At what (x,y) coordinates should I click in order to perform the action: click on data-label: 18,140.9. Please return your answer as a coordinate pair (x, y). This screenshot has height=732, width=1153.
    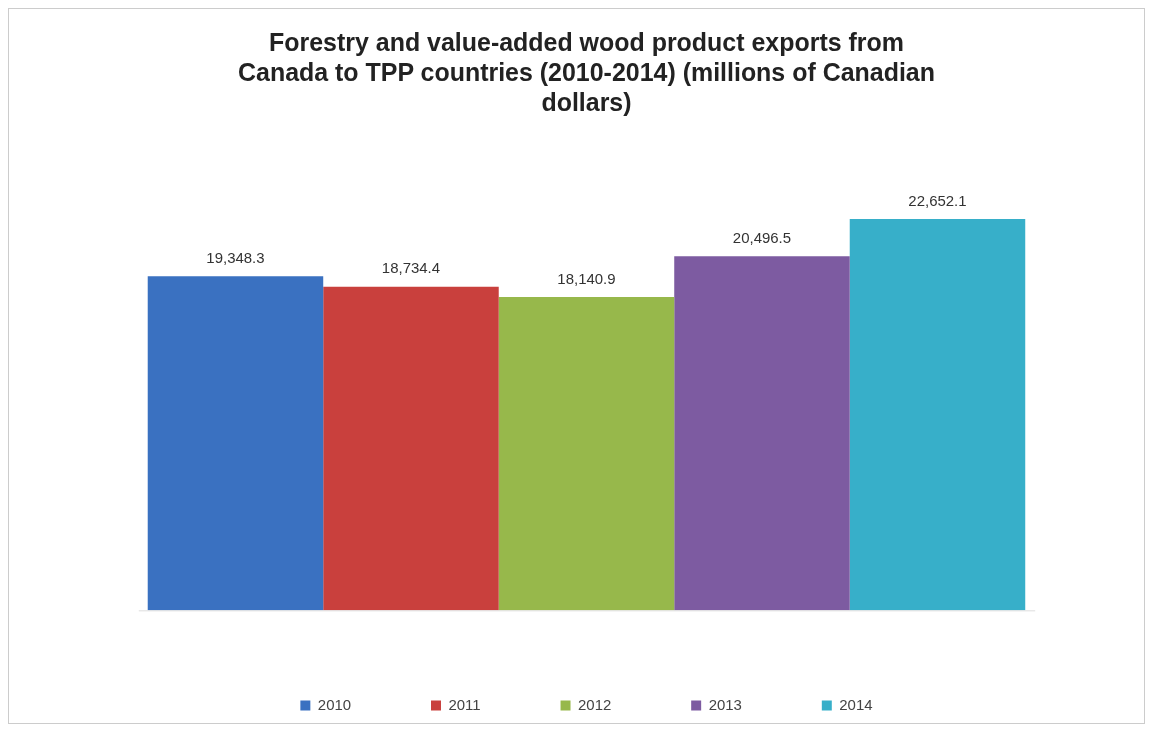
    Looking at the image, I should click on (586, 278).